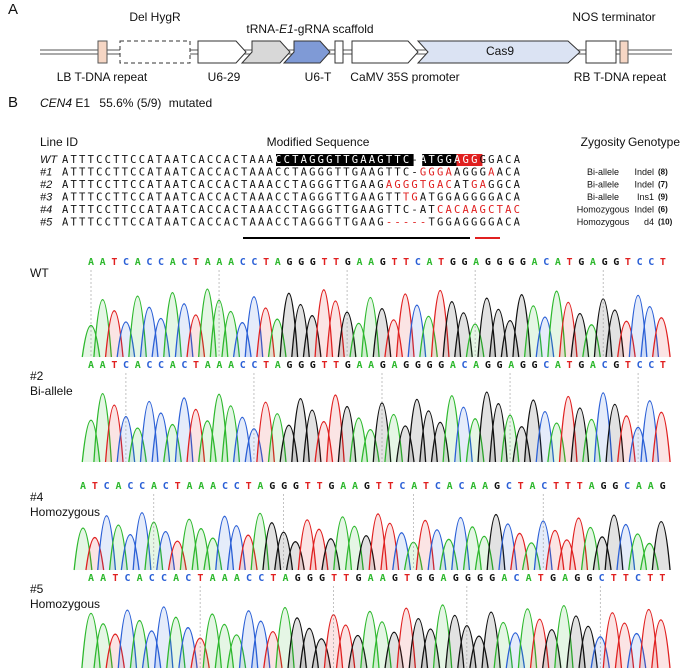 Image resolution: width=685 pixels, height=672 pixels. I want to click on sequence-segment: GGGA, so click(437, 173).